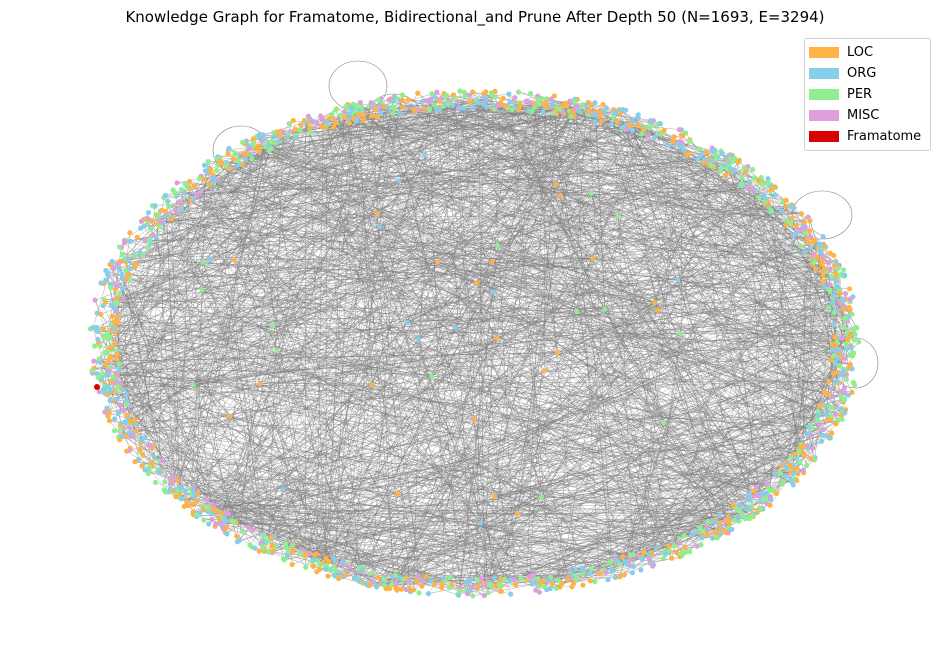  Describe the element at coordinates (866, 94) in the screenshot. I see `legend-item-per: PER` at that location.